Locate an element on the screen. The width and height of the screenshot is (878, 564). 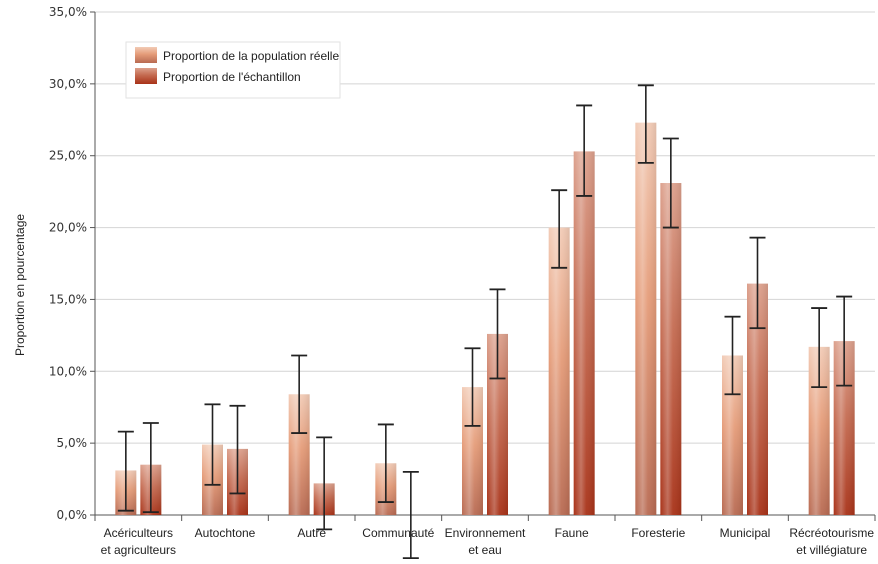
x-category-label: Autre is located at coordinates (311, 533).